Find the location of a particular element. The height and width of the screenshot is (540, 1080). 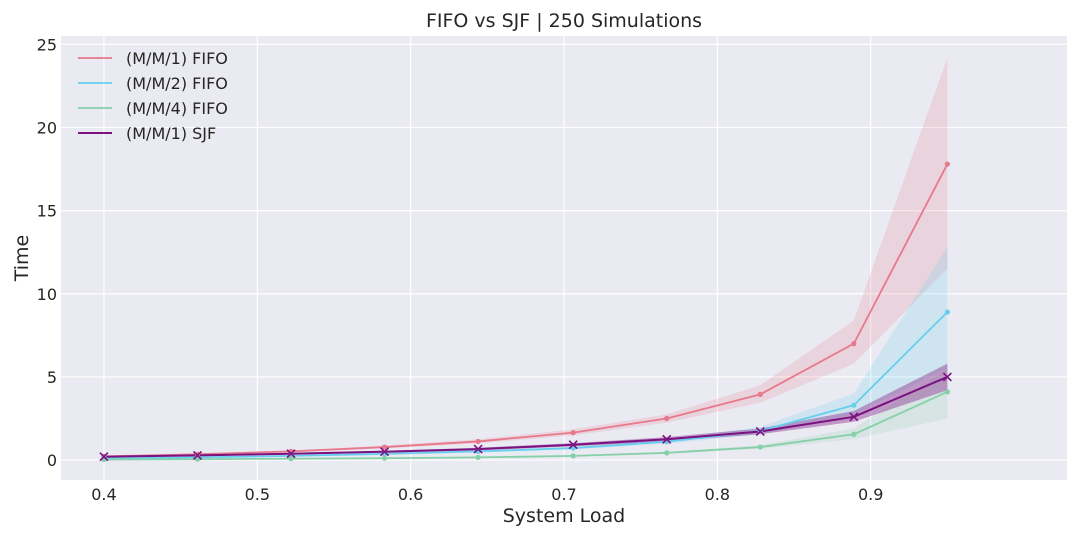

legend-label: (M/M/2) FIFO is located at coordinates (177, 83).